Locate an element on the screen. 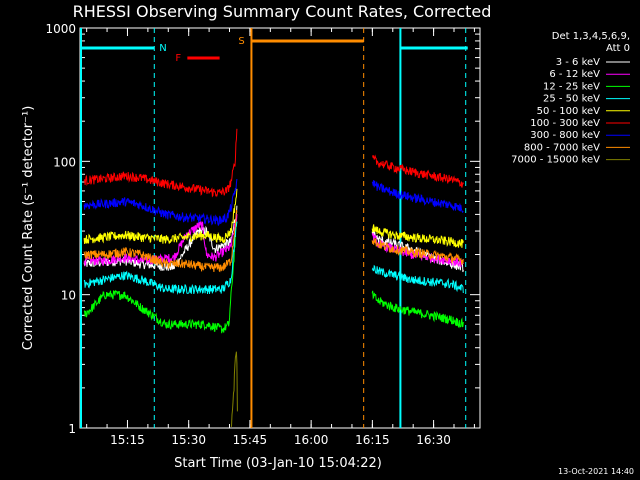 This screenshot has width=640, height=480. y-axis-label: Corrected Count Rate (s⁻¹ detector⁻¹) is located at coordinates (28, 228).